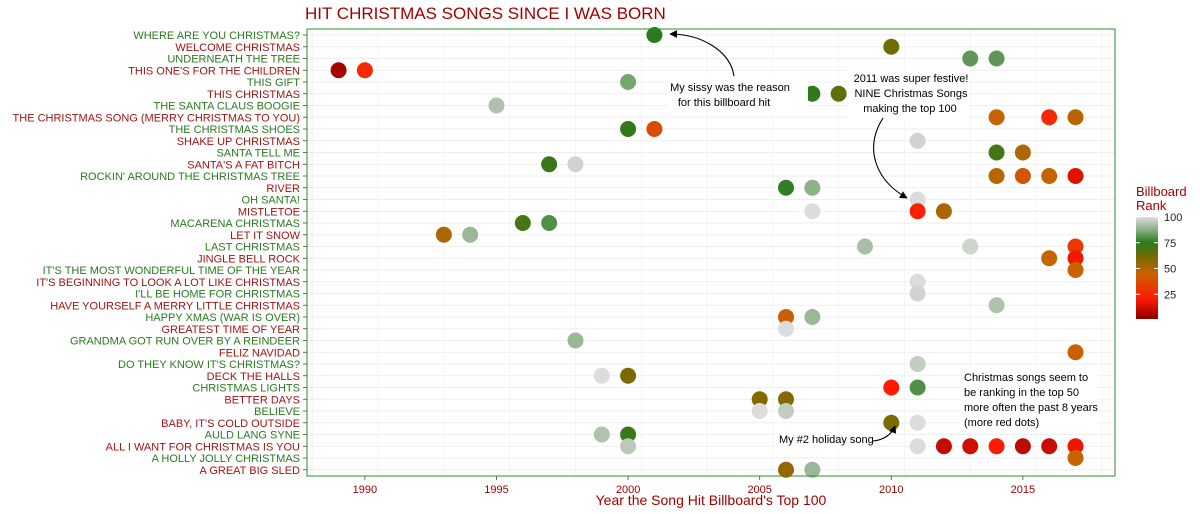 The width and height of the screenshot is (1200, 514). Describe the element at coordinates (884, 433) in the screenshot. I see `annotation-favorite-arrow` at that location.